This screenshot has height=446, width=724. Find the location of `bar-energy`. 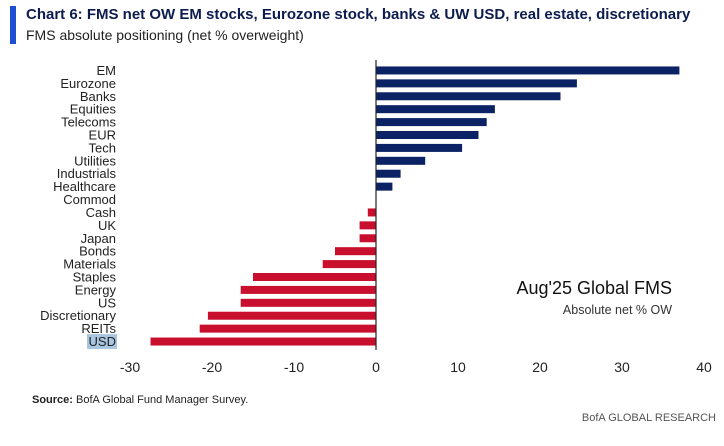

bar-energy is located at coordinates (308, 289).